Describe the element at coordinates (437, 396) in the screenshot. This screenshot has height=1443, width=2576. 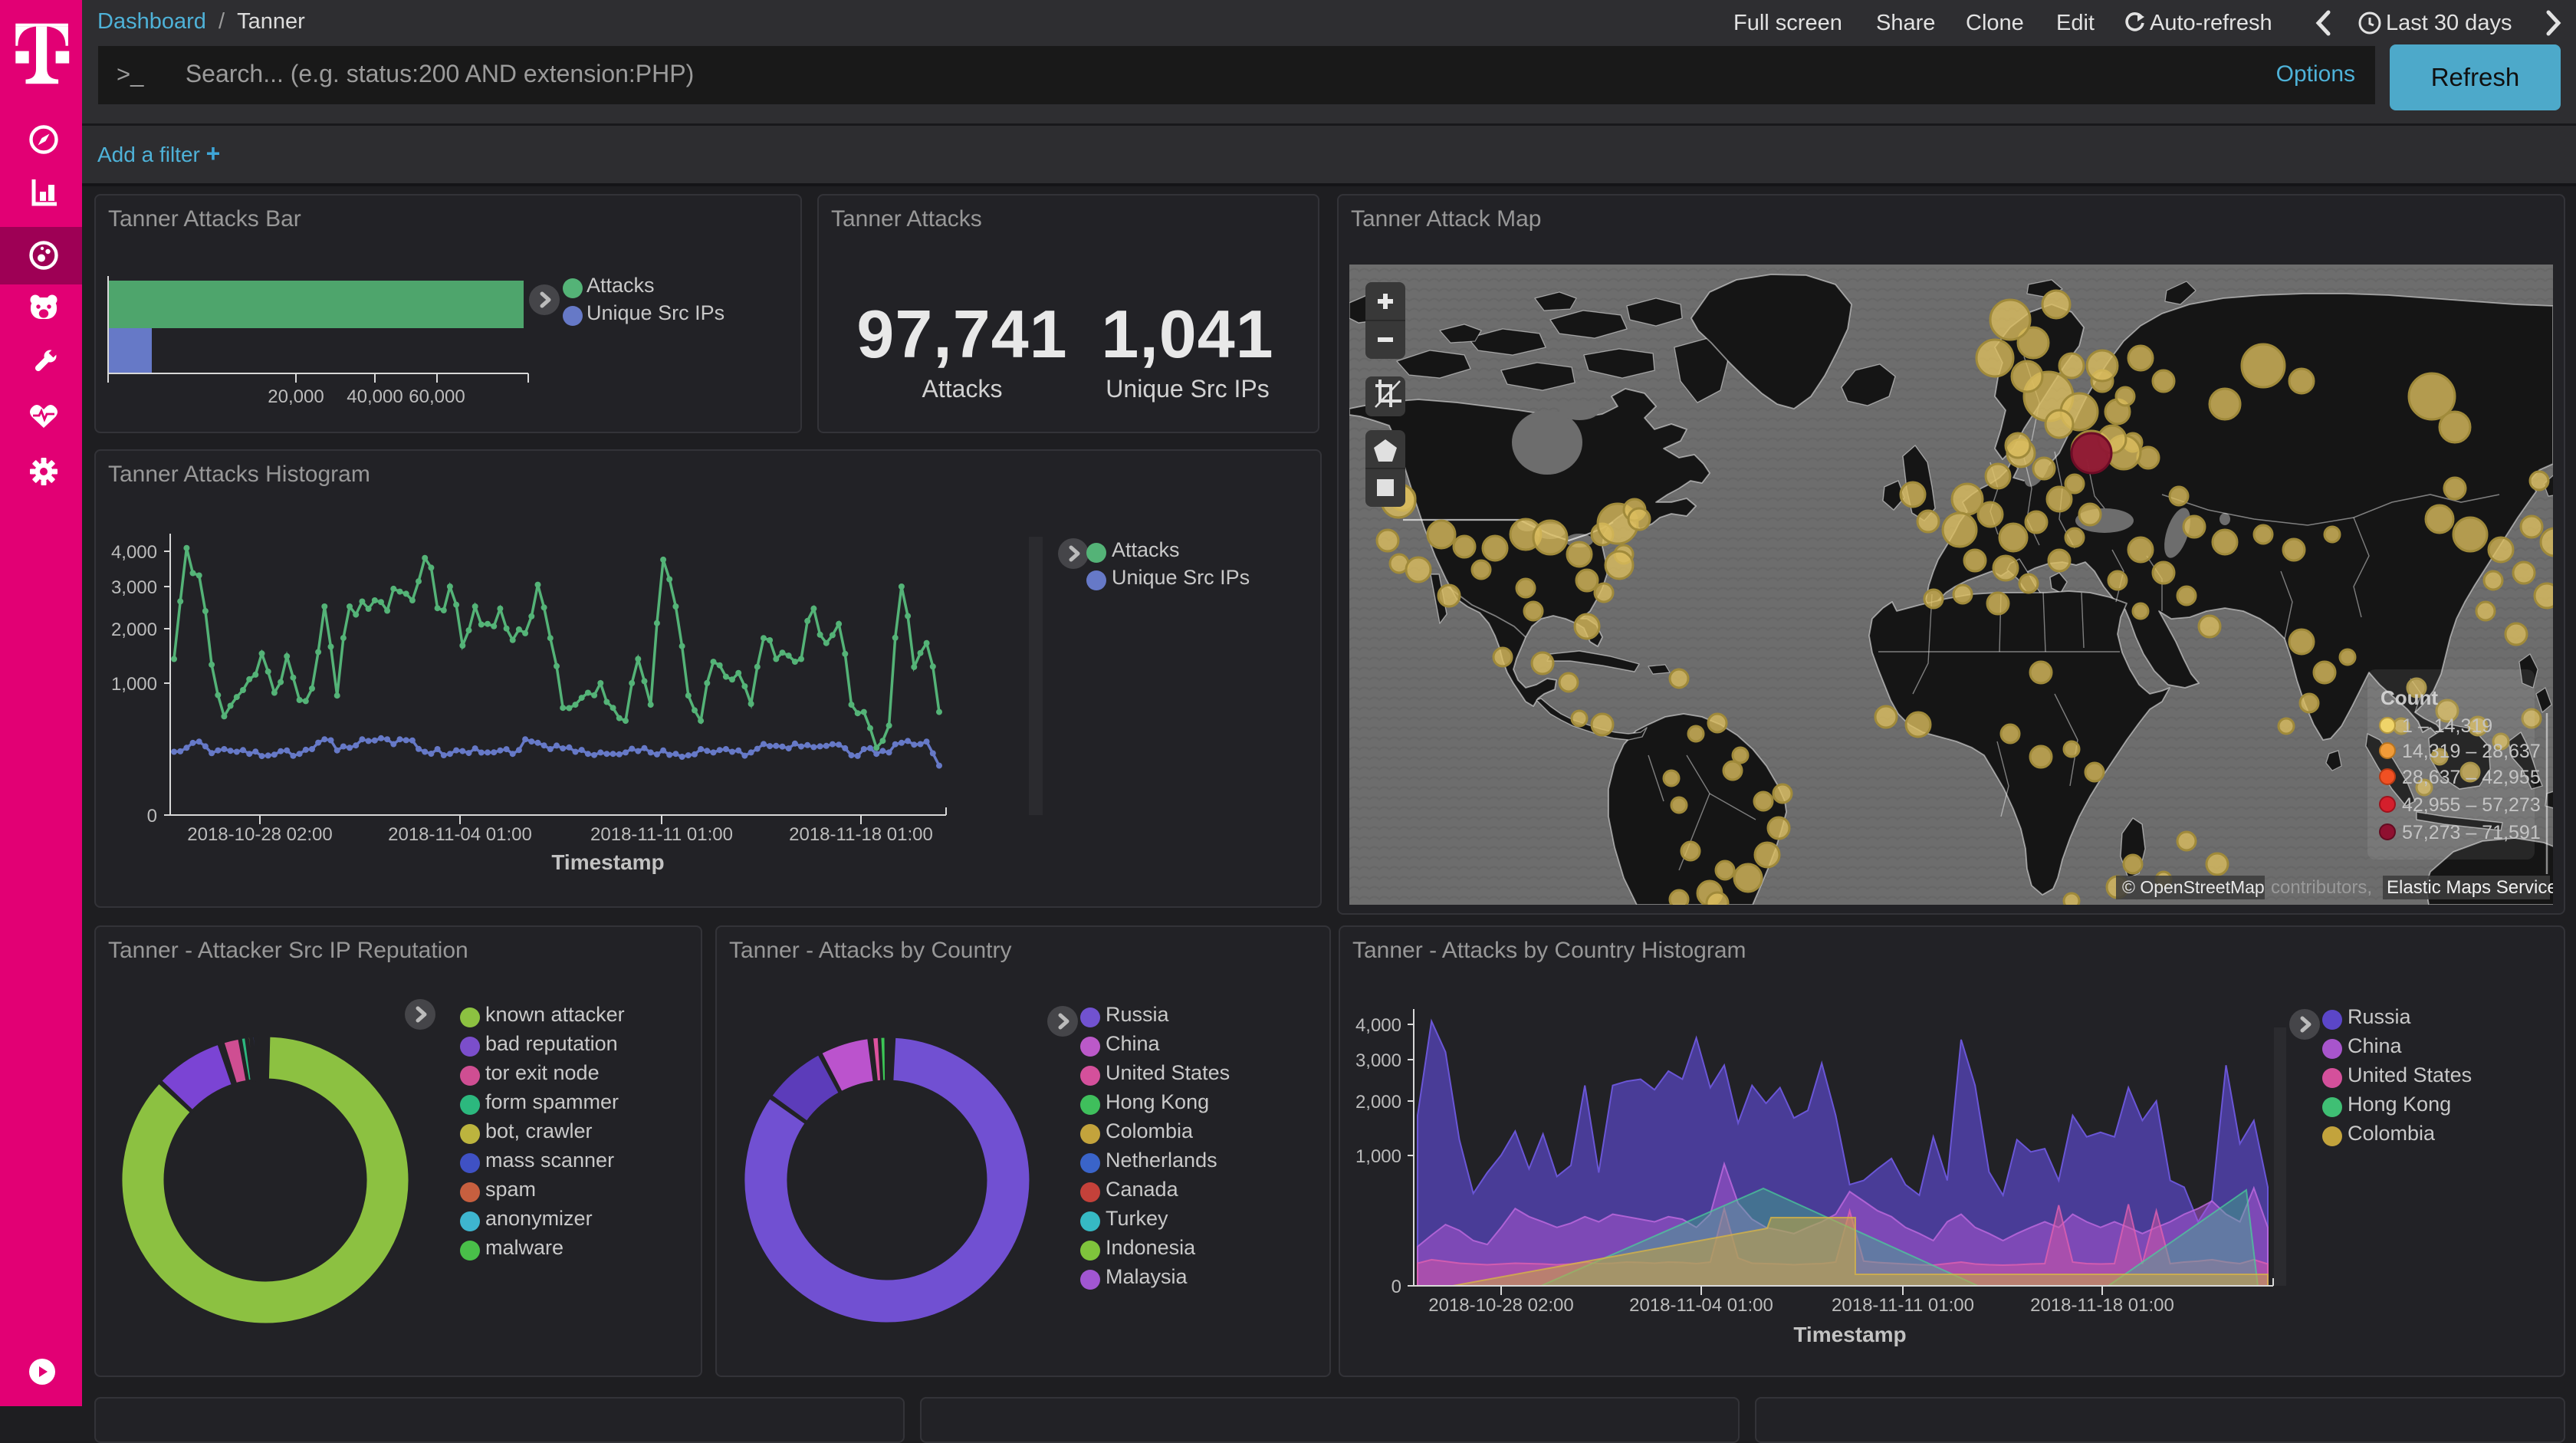
I see `svg-text: 60,000` at that location.